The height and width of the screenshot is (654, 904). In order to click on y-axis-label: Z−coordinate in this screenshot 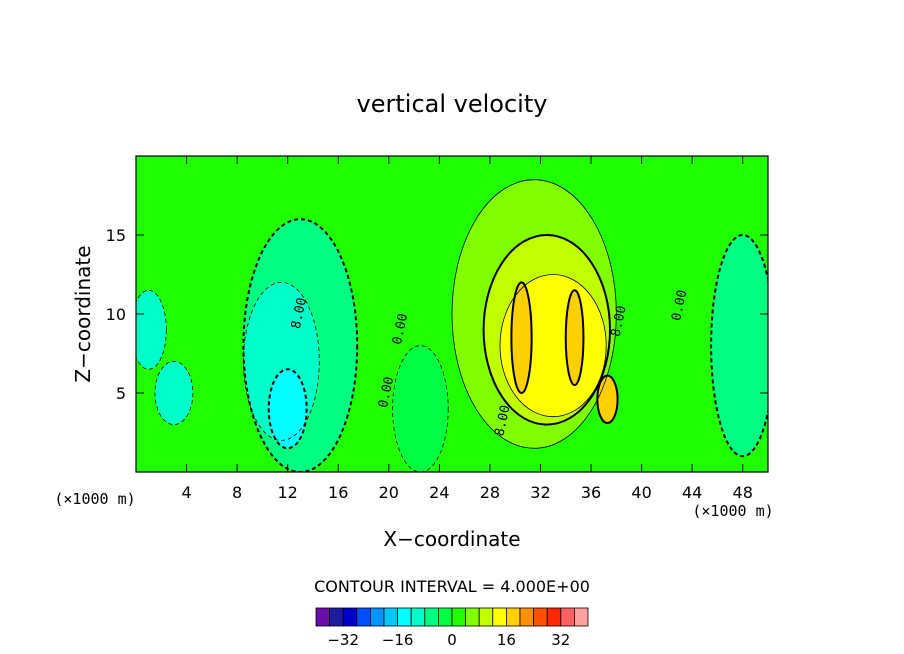, I will do `click(83, 313)`.